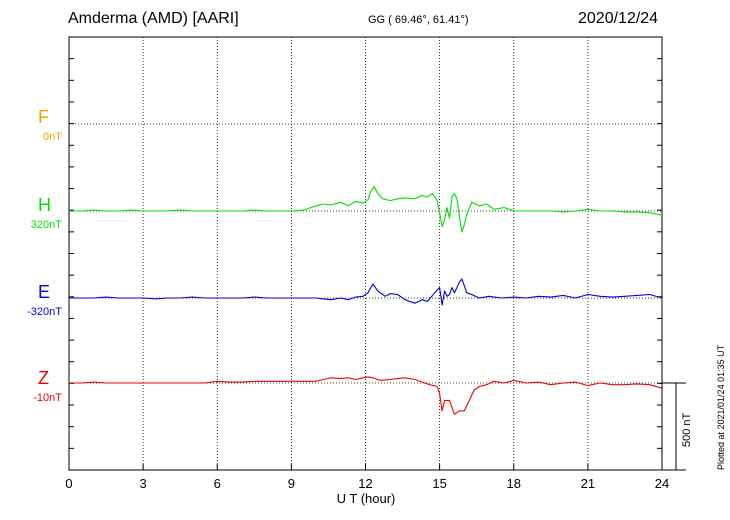 This screenshot has width=730, height=520. I want to click on scale-bar, so click(674, 426).